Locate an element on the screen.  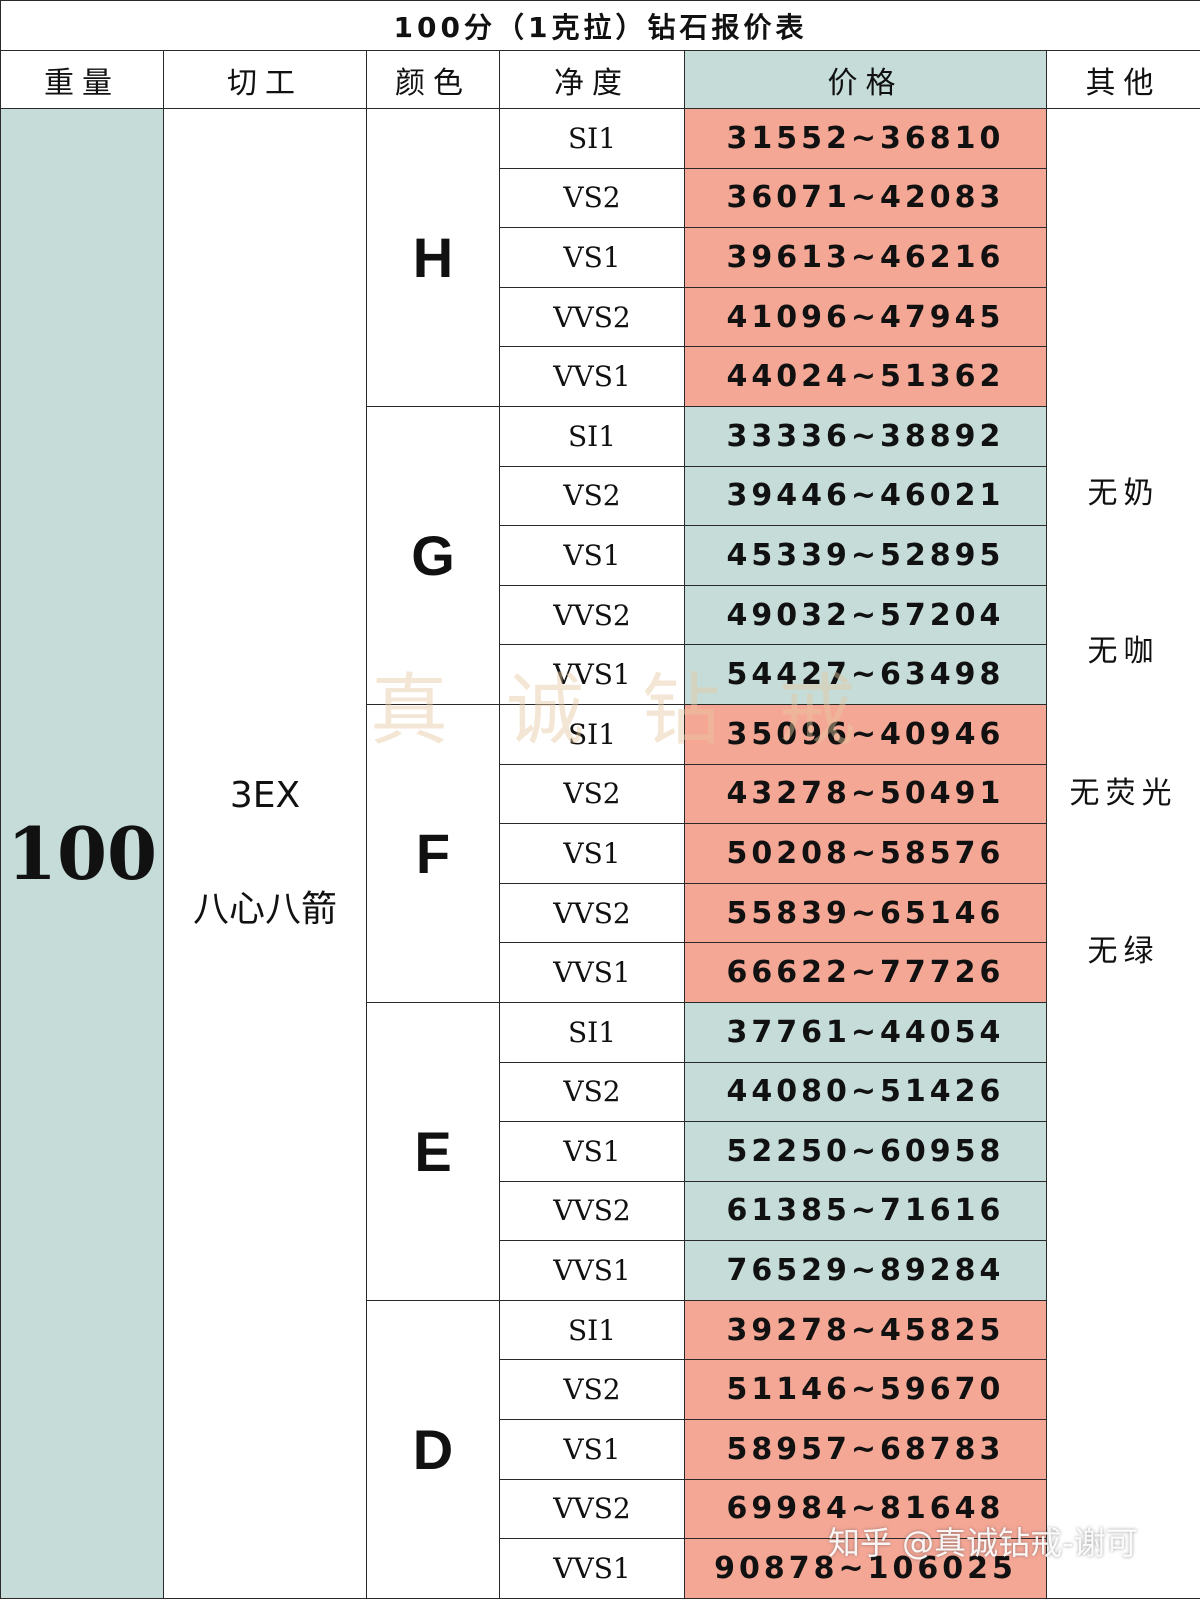
price-cell: 50208~58576 is located at coordinates (865, 853).